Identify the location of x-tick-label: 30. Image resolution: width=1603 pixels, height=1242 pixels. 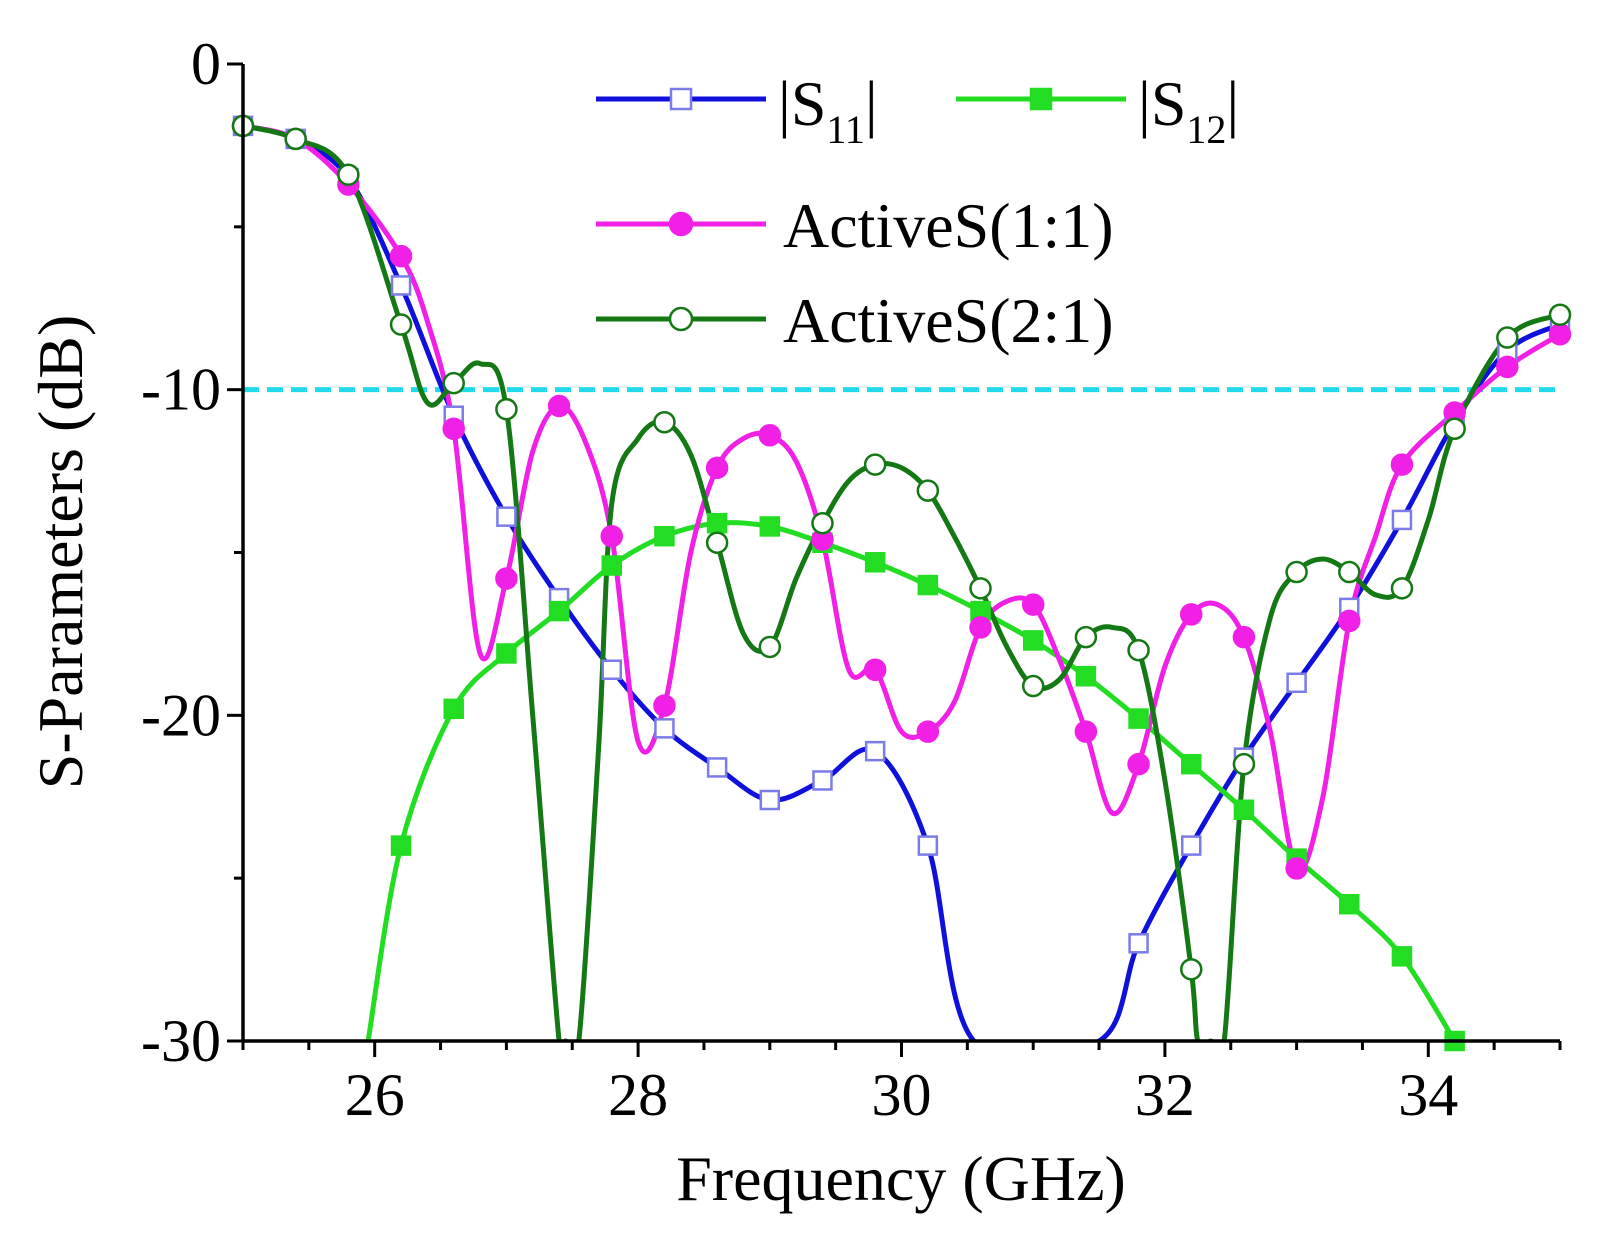
(902, 1095).